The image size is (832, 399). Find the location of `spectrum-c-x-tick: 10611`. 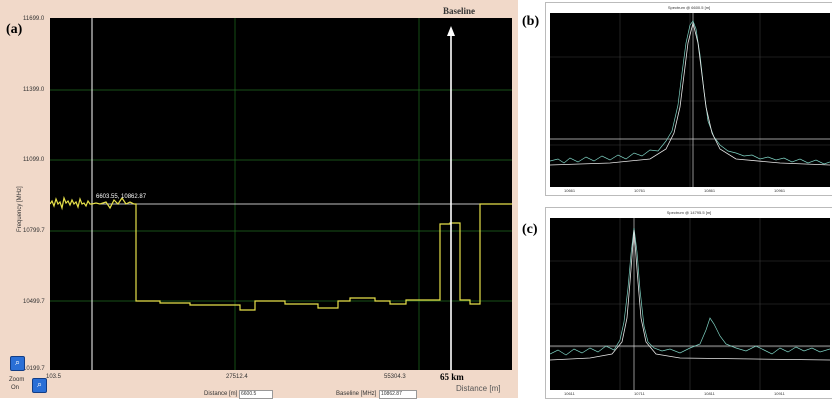

spectrum-c-x-tick: 10611 is located at coordinates (569, 393).